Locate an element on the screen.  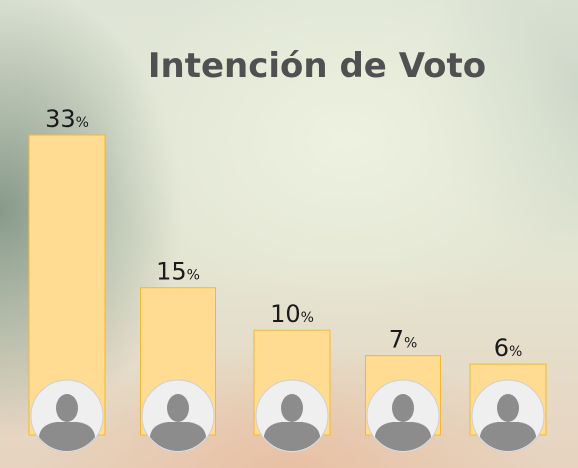
value-label-2: 15% is located at coordinates (178, 272).